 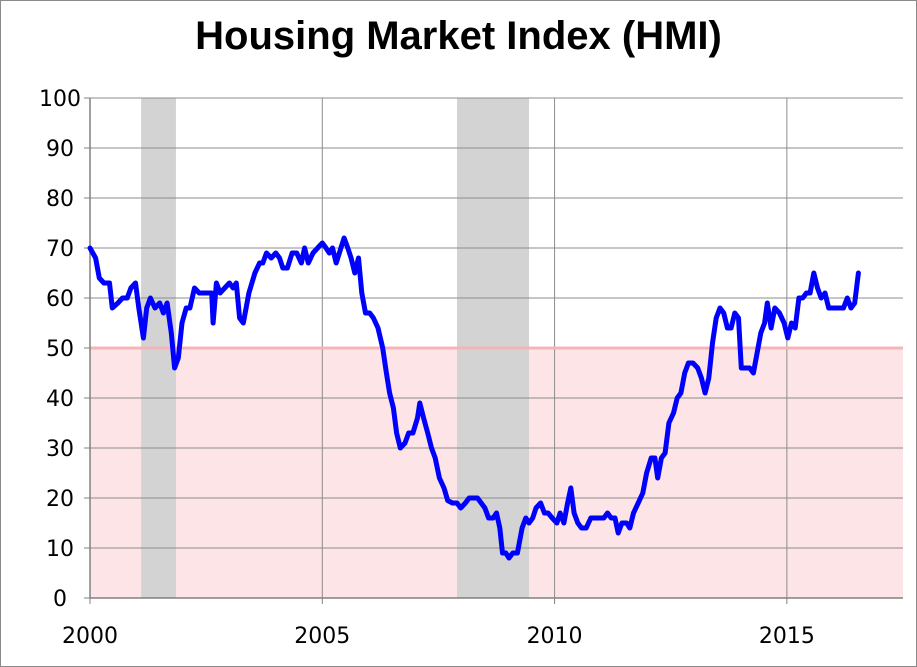 I want to click on y-tick-label-40: 40, so click(x=60, y=399).